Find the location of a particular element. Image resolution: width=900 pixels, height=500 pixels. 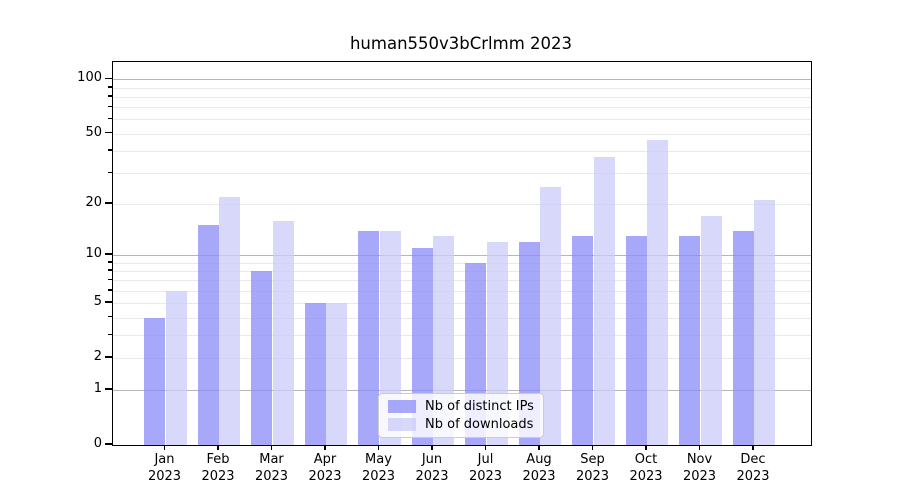

x-tick-label-year-oct: 2023 is located at coordinates (646, 476).